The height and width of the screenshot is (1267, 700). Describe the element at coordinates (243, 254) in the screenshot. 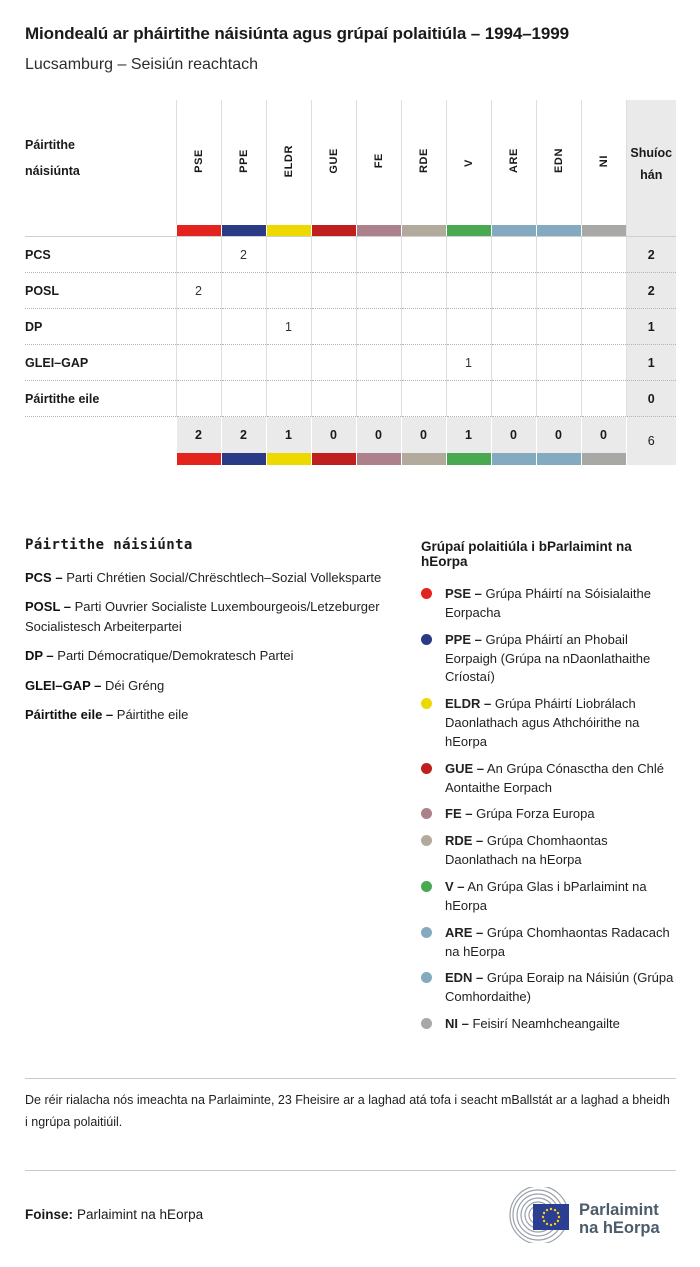

I see `cell-PCS-PPE: 2` at that location.